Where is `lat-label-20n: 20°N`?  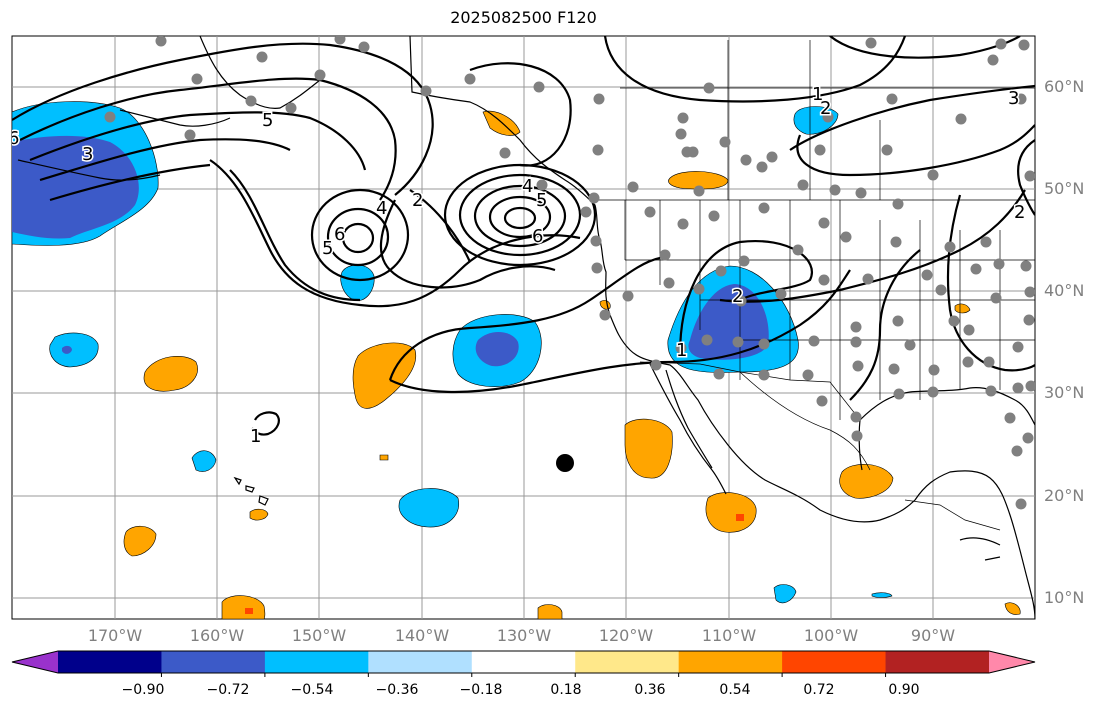
lat-label-20n: 20°N is located at coordinates (1064, 495).